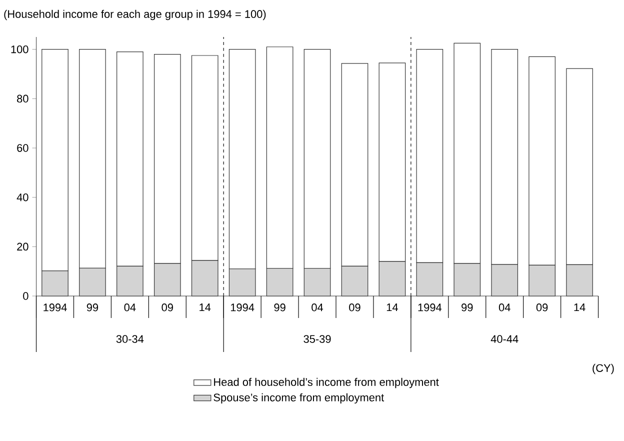 The width and height of the screenshot is (624, 441). Describe the element at coordinates (22, 246) in the screenshot. I see `y-tick-label: 20` at that location.